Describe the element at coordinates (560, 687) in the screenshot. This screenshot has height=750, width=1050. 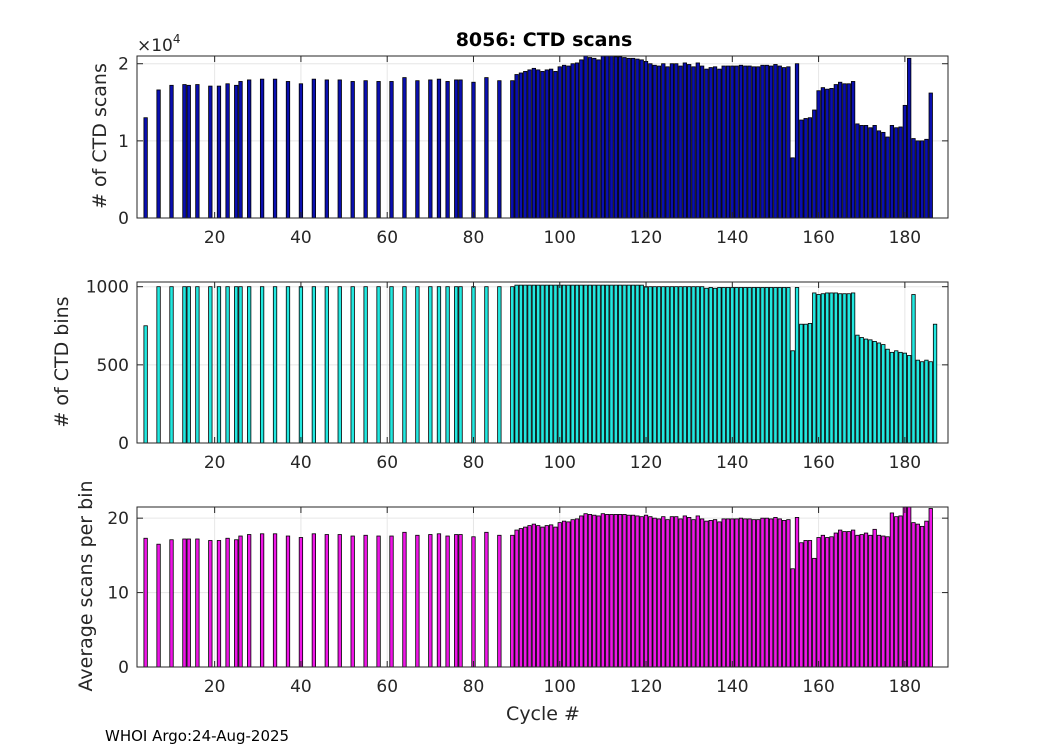
I see `x-tick-label: 100` at that location.